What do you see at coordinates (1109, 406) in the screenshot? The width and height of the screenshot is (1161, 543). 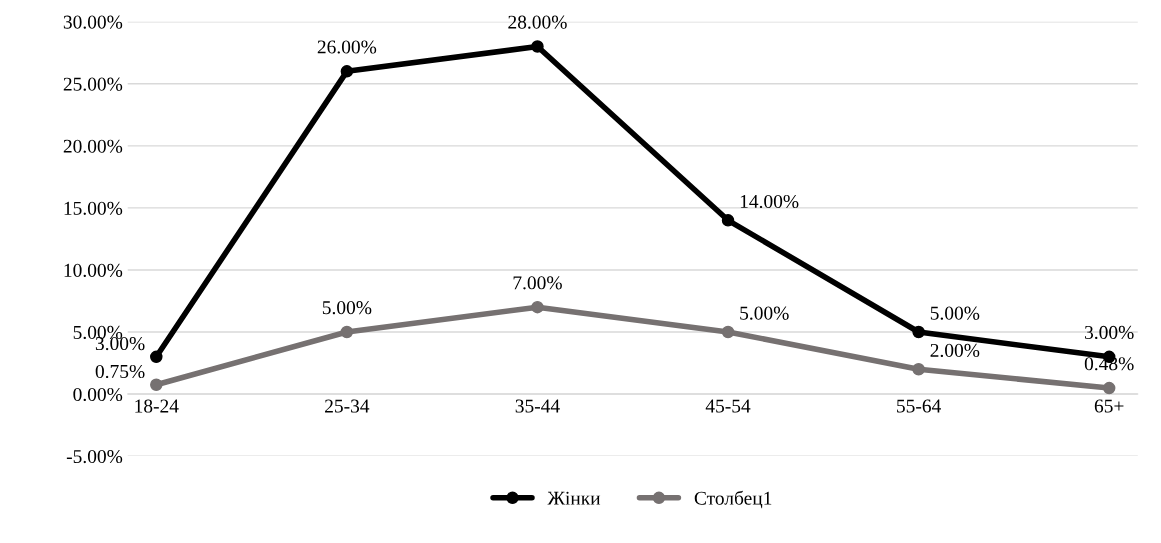 I see `x-tick-label: 65+` at bounding box center [1109, 406].